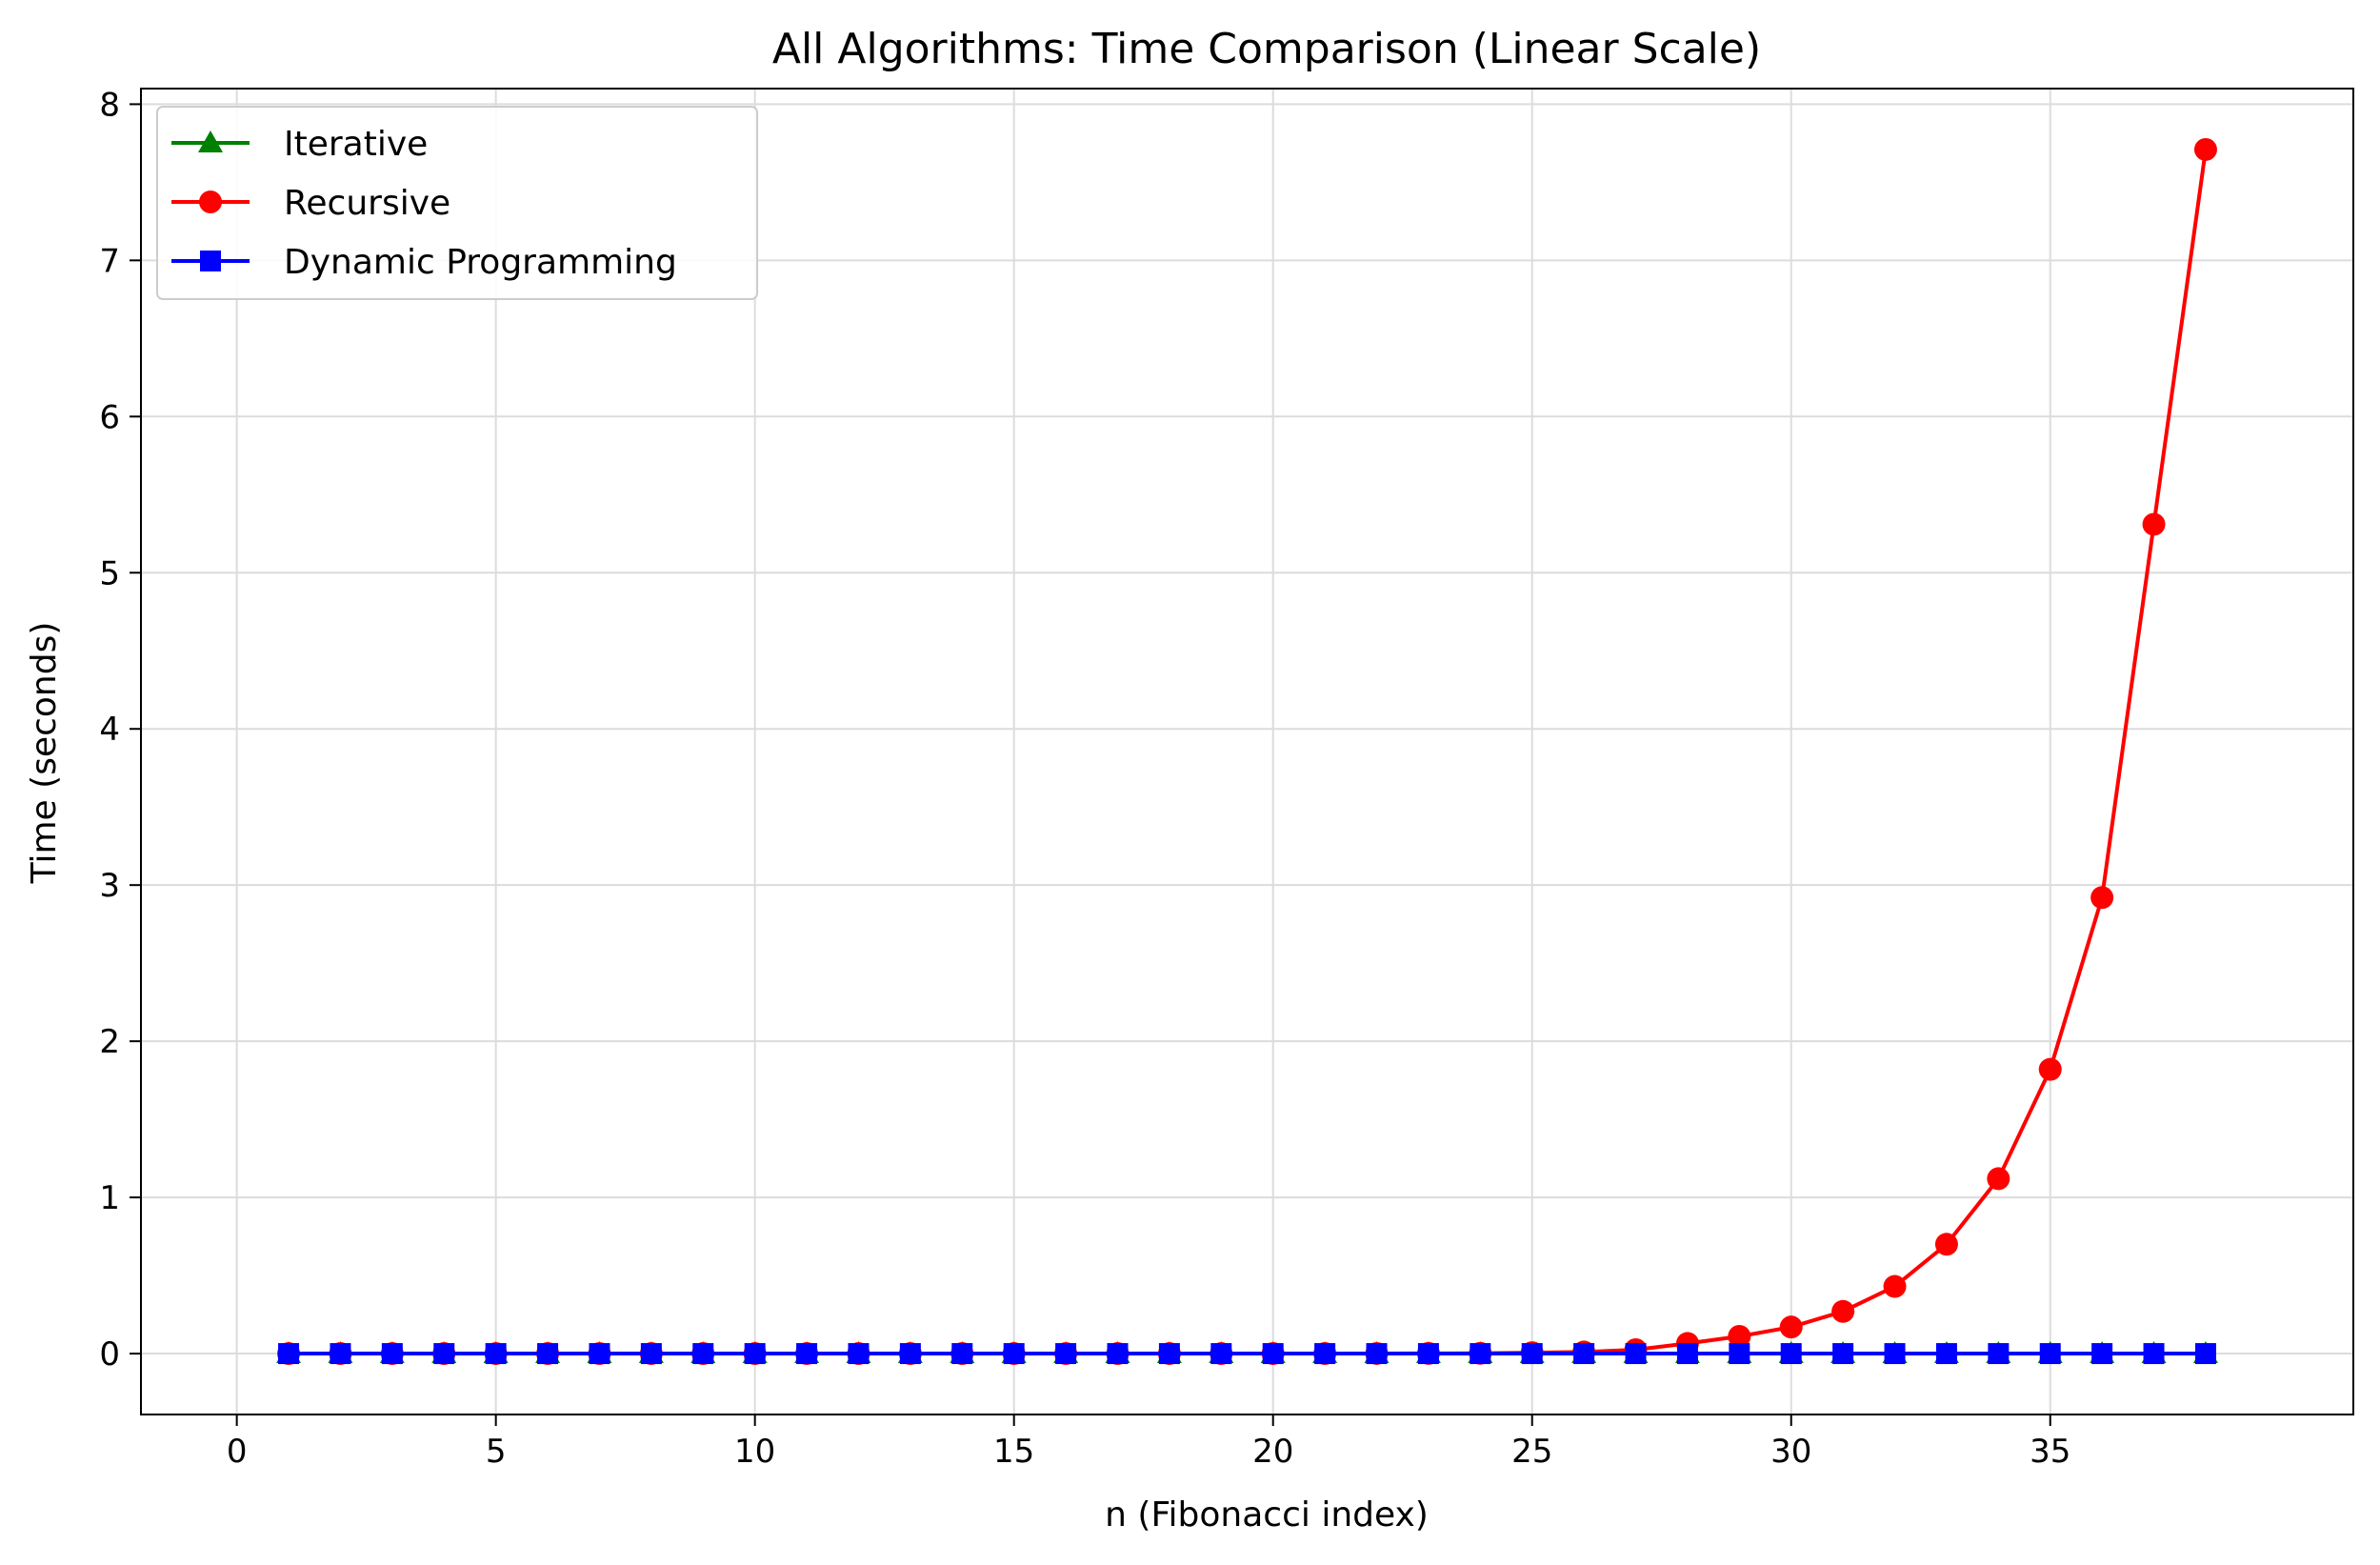  Describe the element at coordinates (109, 1354) in the screenshot. I see `y-tick-label: 0` at that location.